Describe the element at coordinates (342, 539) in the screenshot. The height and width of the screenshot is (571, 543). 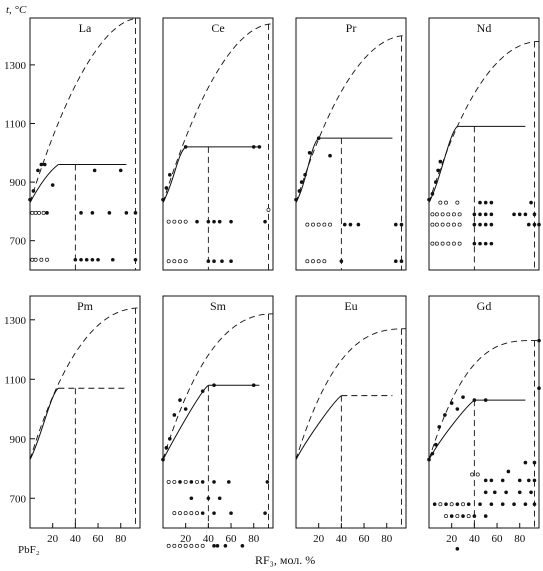
I see `x-tick-label: 40` at that location.